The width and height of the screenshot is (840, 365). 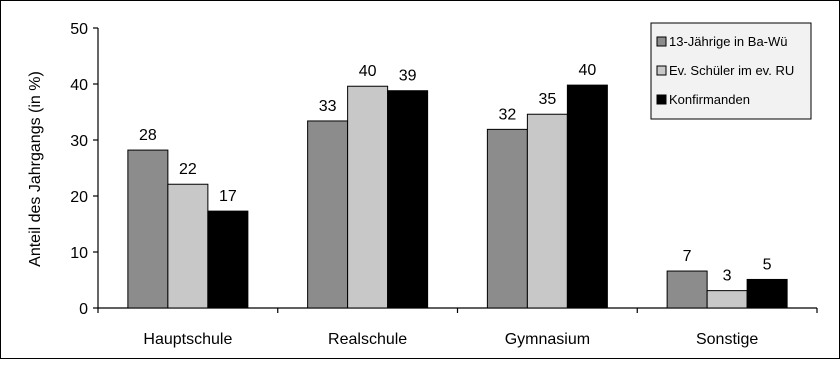 I want to click on y-tick-label: 20, so click(x=79, y=197).